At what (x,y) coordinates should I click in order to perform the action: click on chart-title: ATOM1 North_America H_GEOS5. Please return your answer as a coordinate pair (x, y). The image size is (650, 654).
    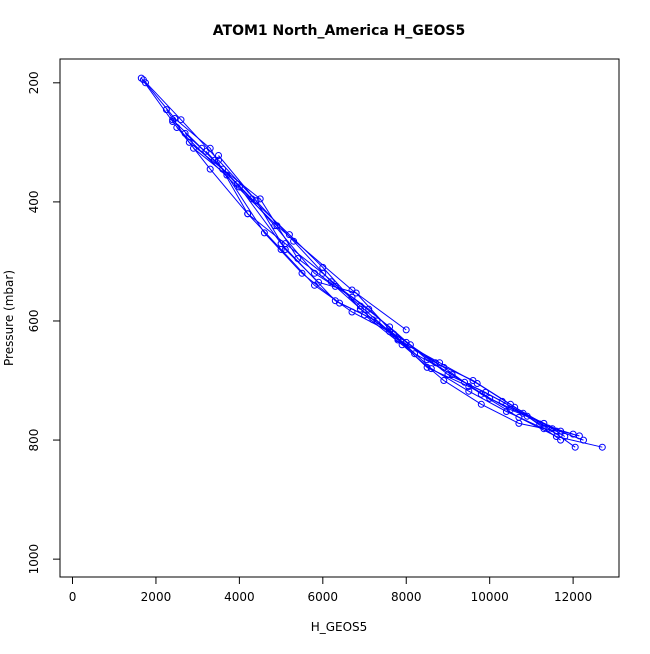
    Looking at the image, I should click on (339, 31).